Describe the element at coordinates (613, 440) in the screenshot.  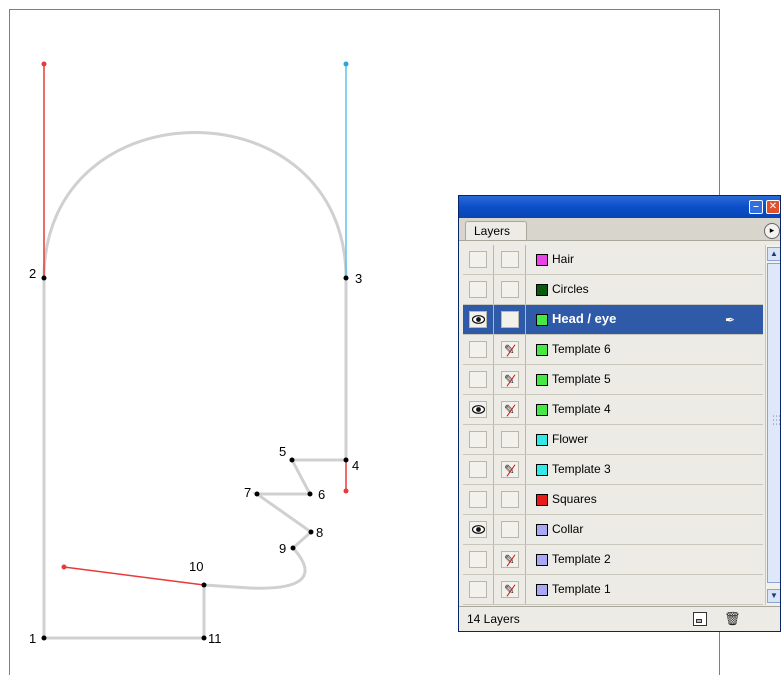
I see `layer-row: Flower` at that location.